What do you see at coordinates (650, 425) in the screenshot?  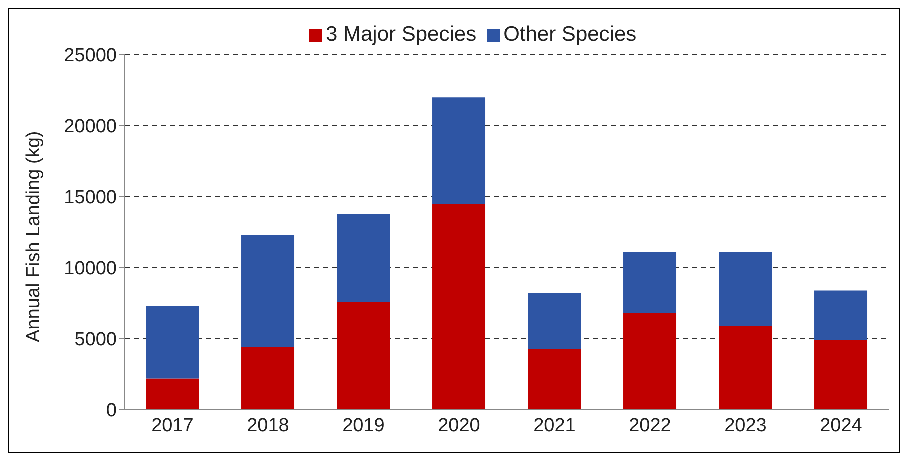 I see `x-tick-label: 2022` at bounding box center [650, 425].